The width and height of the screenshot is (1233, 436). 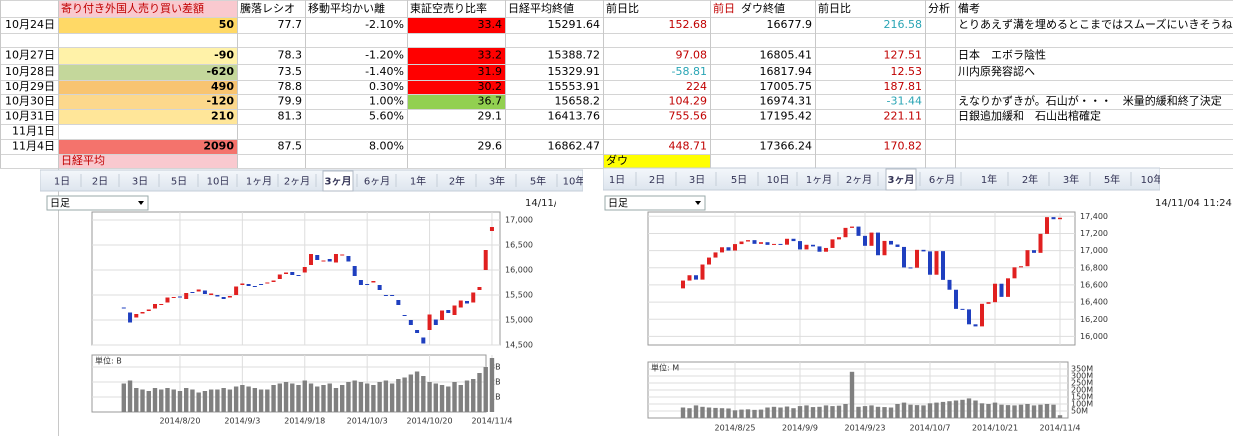 What do you see at coordinates (574, 24) in the screenshot?
I see `cell: 15291.64` at bounding box center [574, 24].